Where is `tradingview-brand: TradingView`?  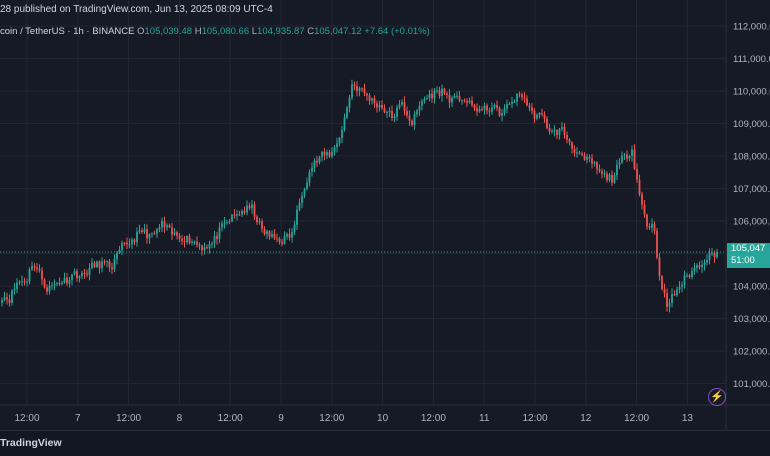 tradingview-brand: TradingView is located at coordinates (31, 443).